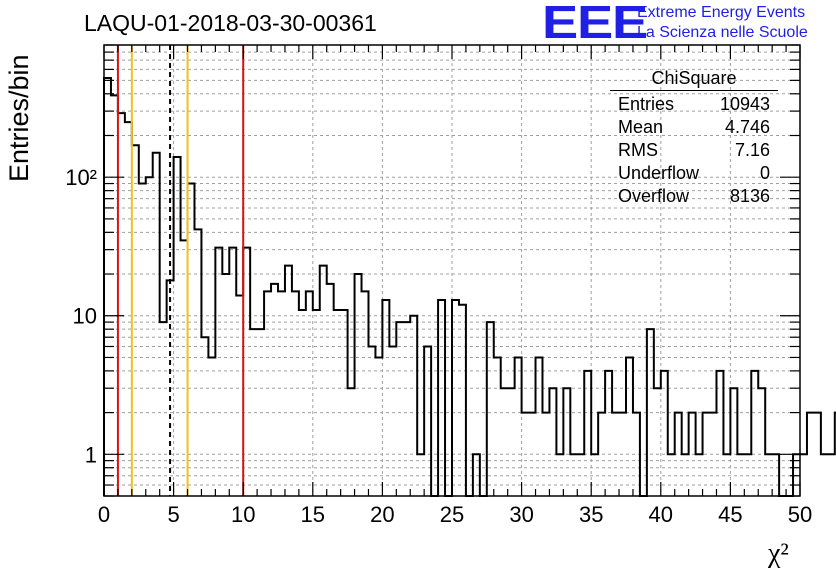  What do you see at coordinates (91, 454) in the screenshot?
I see `y-tick-label: 1` at bounding box center [91, 454].